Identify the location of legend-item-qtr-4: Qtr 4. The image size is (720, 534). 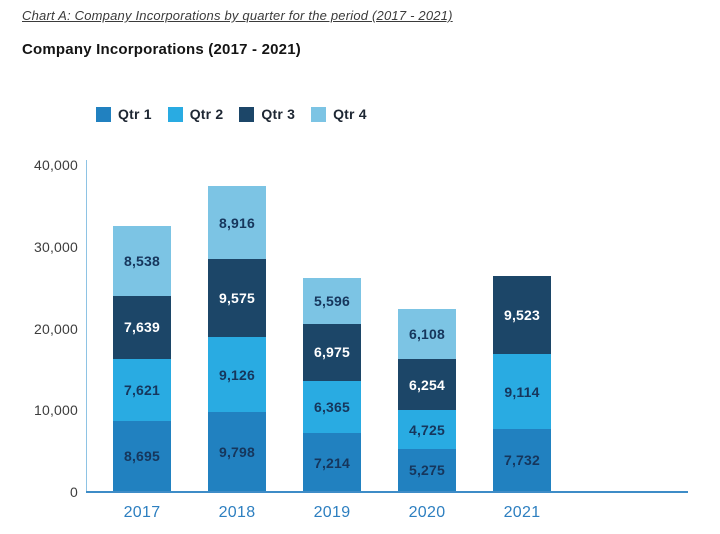
(339, 114).